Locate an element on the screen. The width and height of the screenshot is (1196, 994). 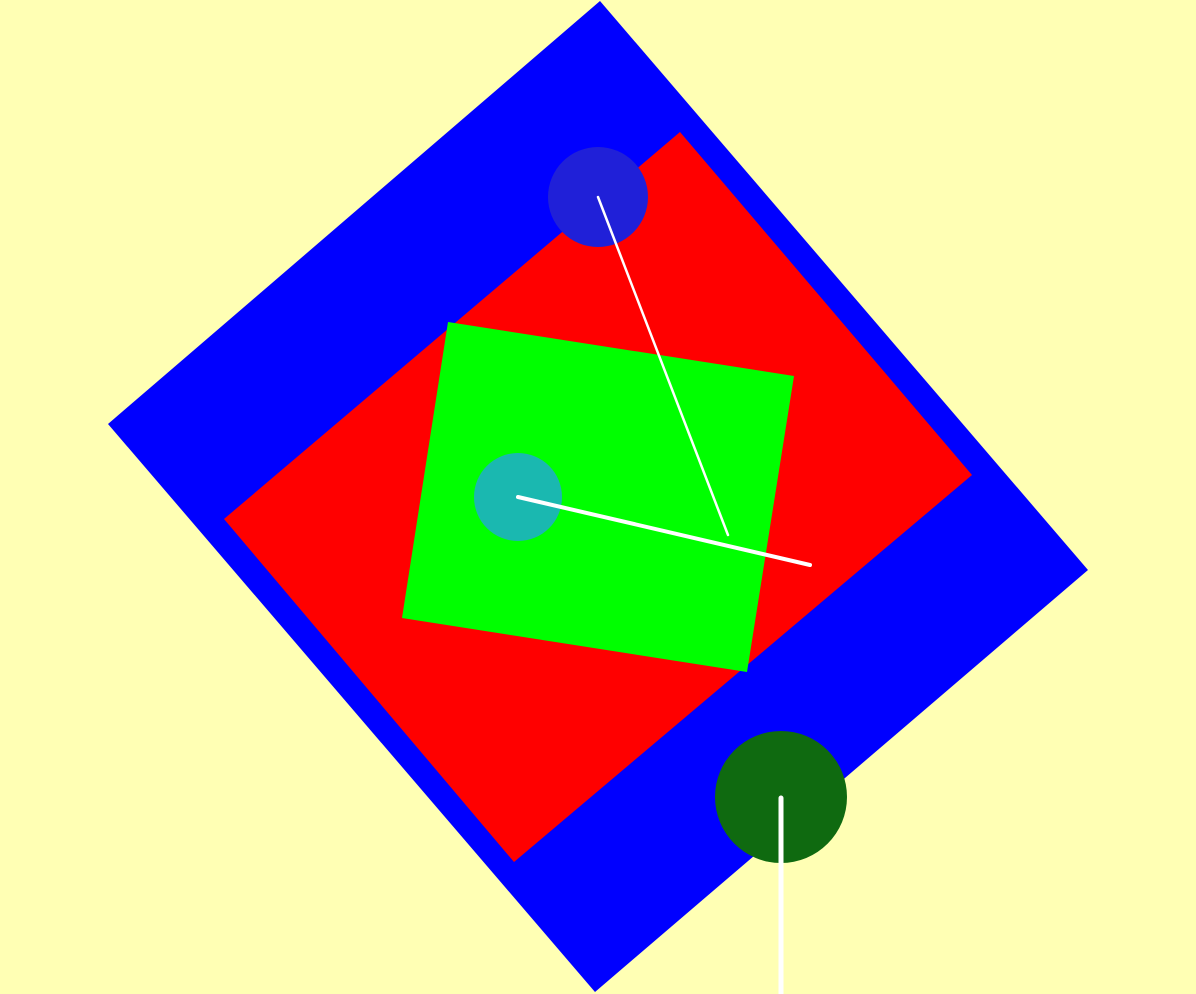
center-dial-needle is located at coordinates (664, 531).